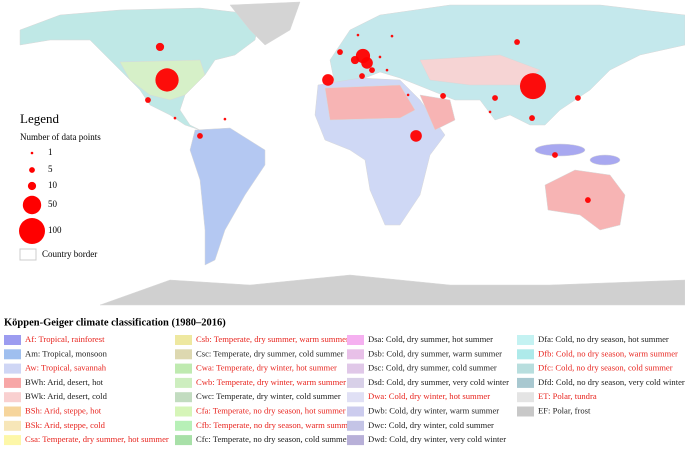 The width and height of the screenshot is (685, 449). I want to click on class-label: Csa: Temperate, dry summer, hot summer, so click(97, 439).